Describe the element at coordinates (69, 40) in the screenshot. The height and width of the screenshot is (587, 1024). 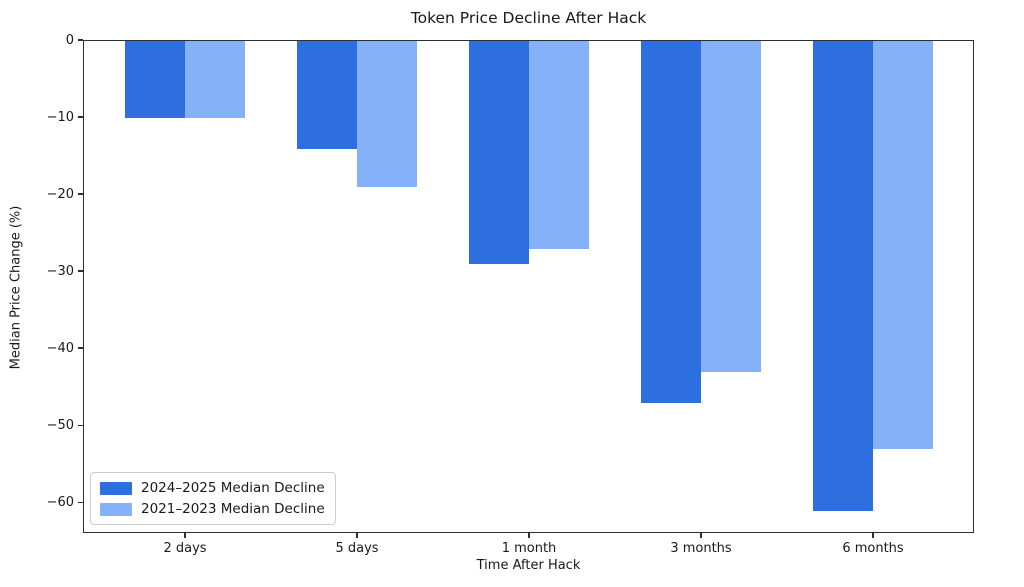
I see `y-tick-label: 0` at that location.